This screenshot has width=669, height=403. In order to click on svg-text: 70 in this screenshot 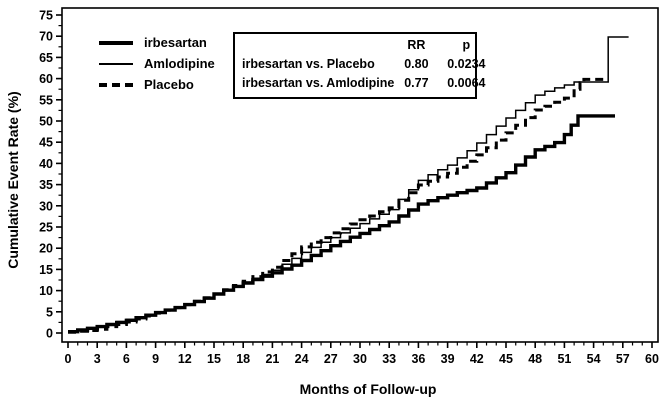, I will do `click(46, 37)`.